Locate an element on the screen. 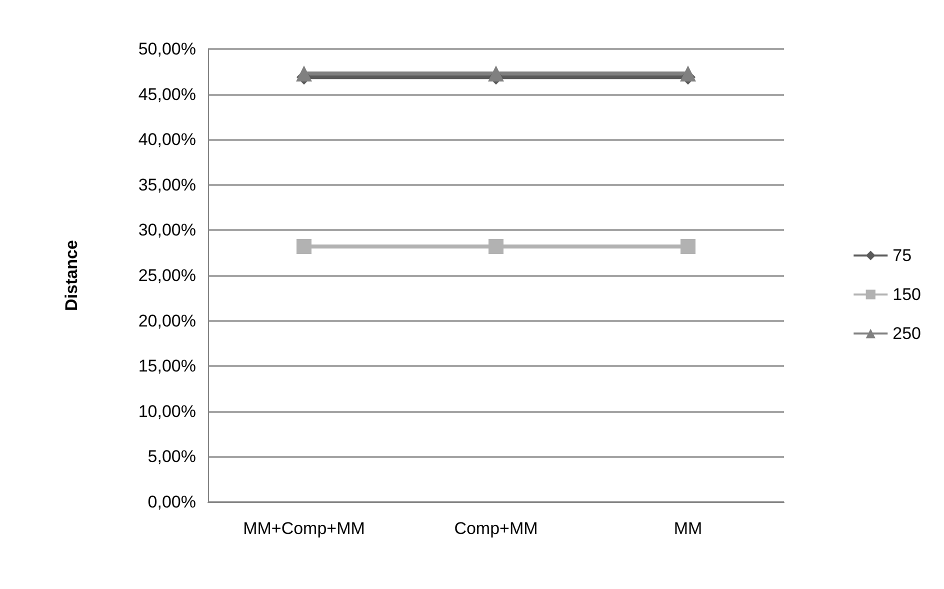  y-tick-label: 30,00% is located at coordinates (167, 230).